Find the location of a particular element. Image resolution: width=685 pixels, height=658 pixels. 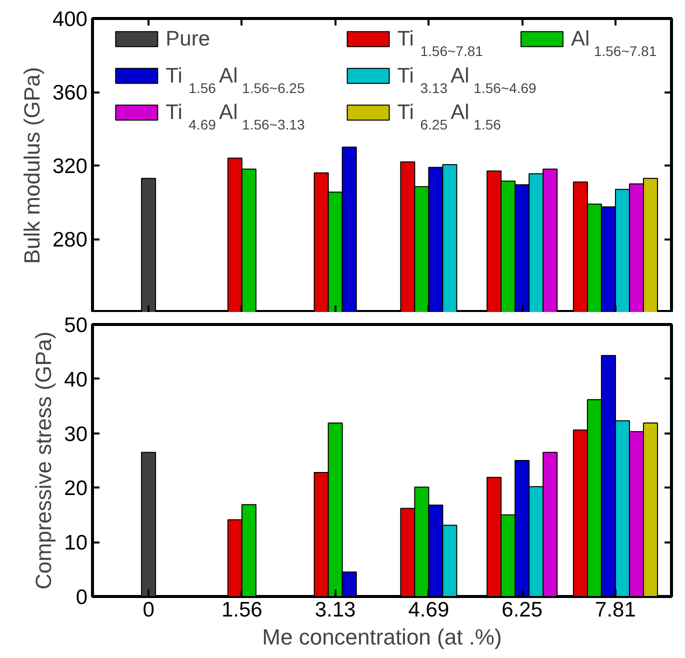

y-tick-label: 40 is located at coordinates (76, 380).